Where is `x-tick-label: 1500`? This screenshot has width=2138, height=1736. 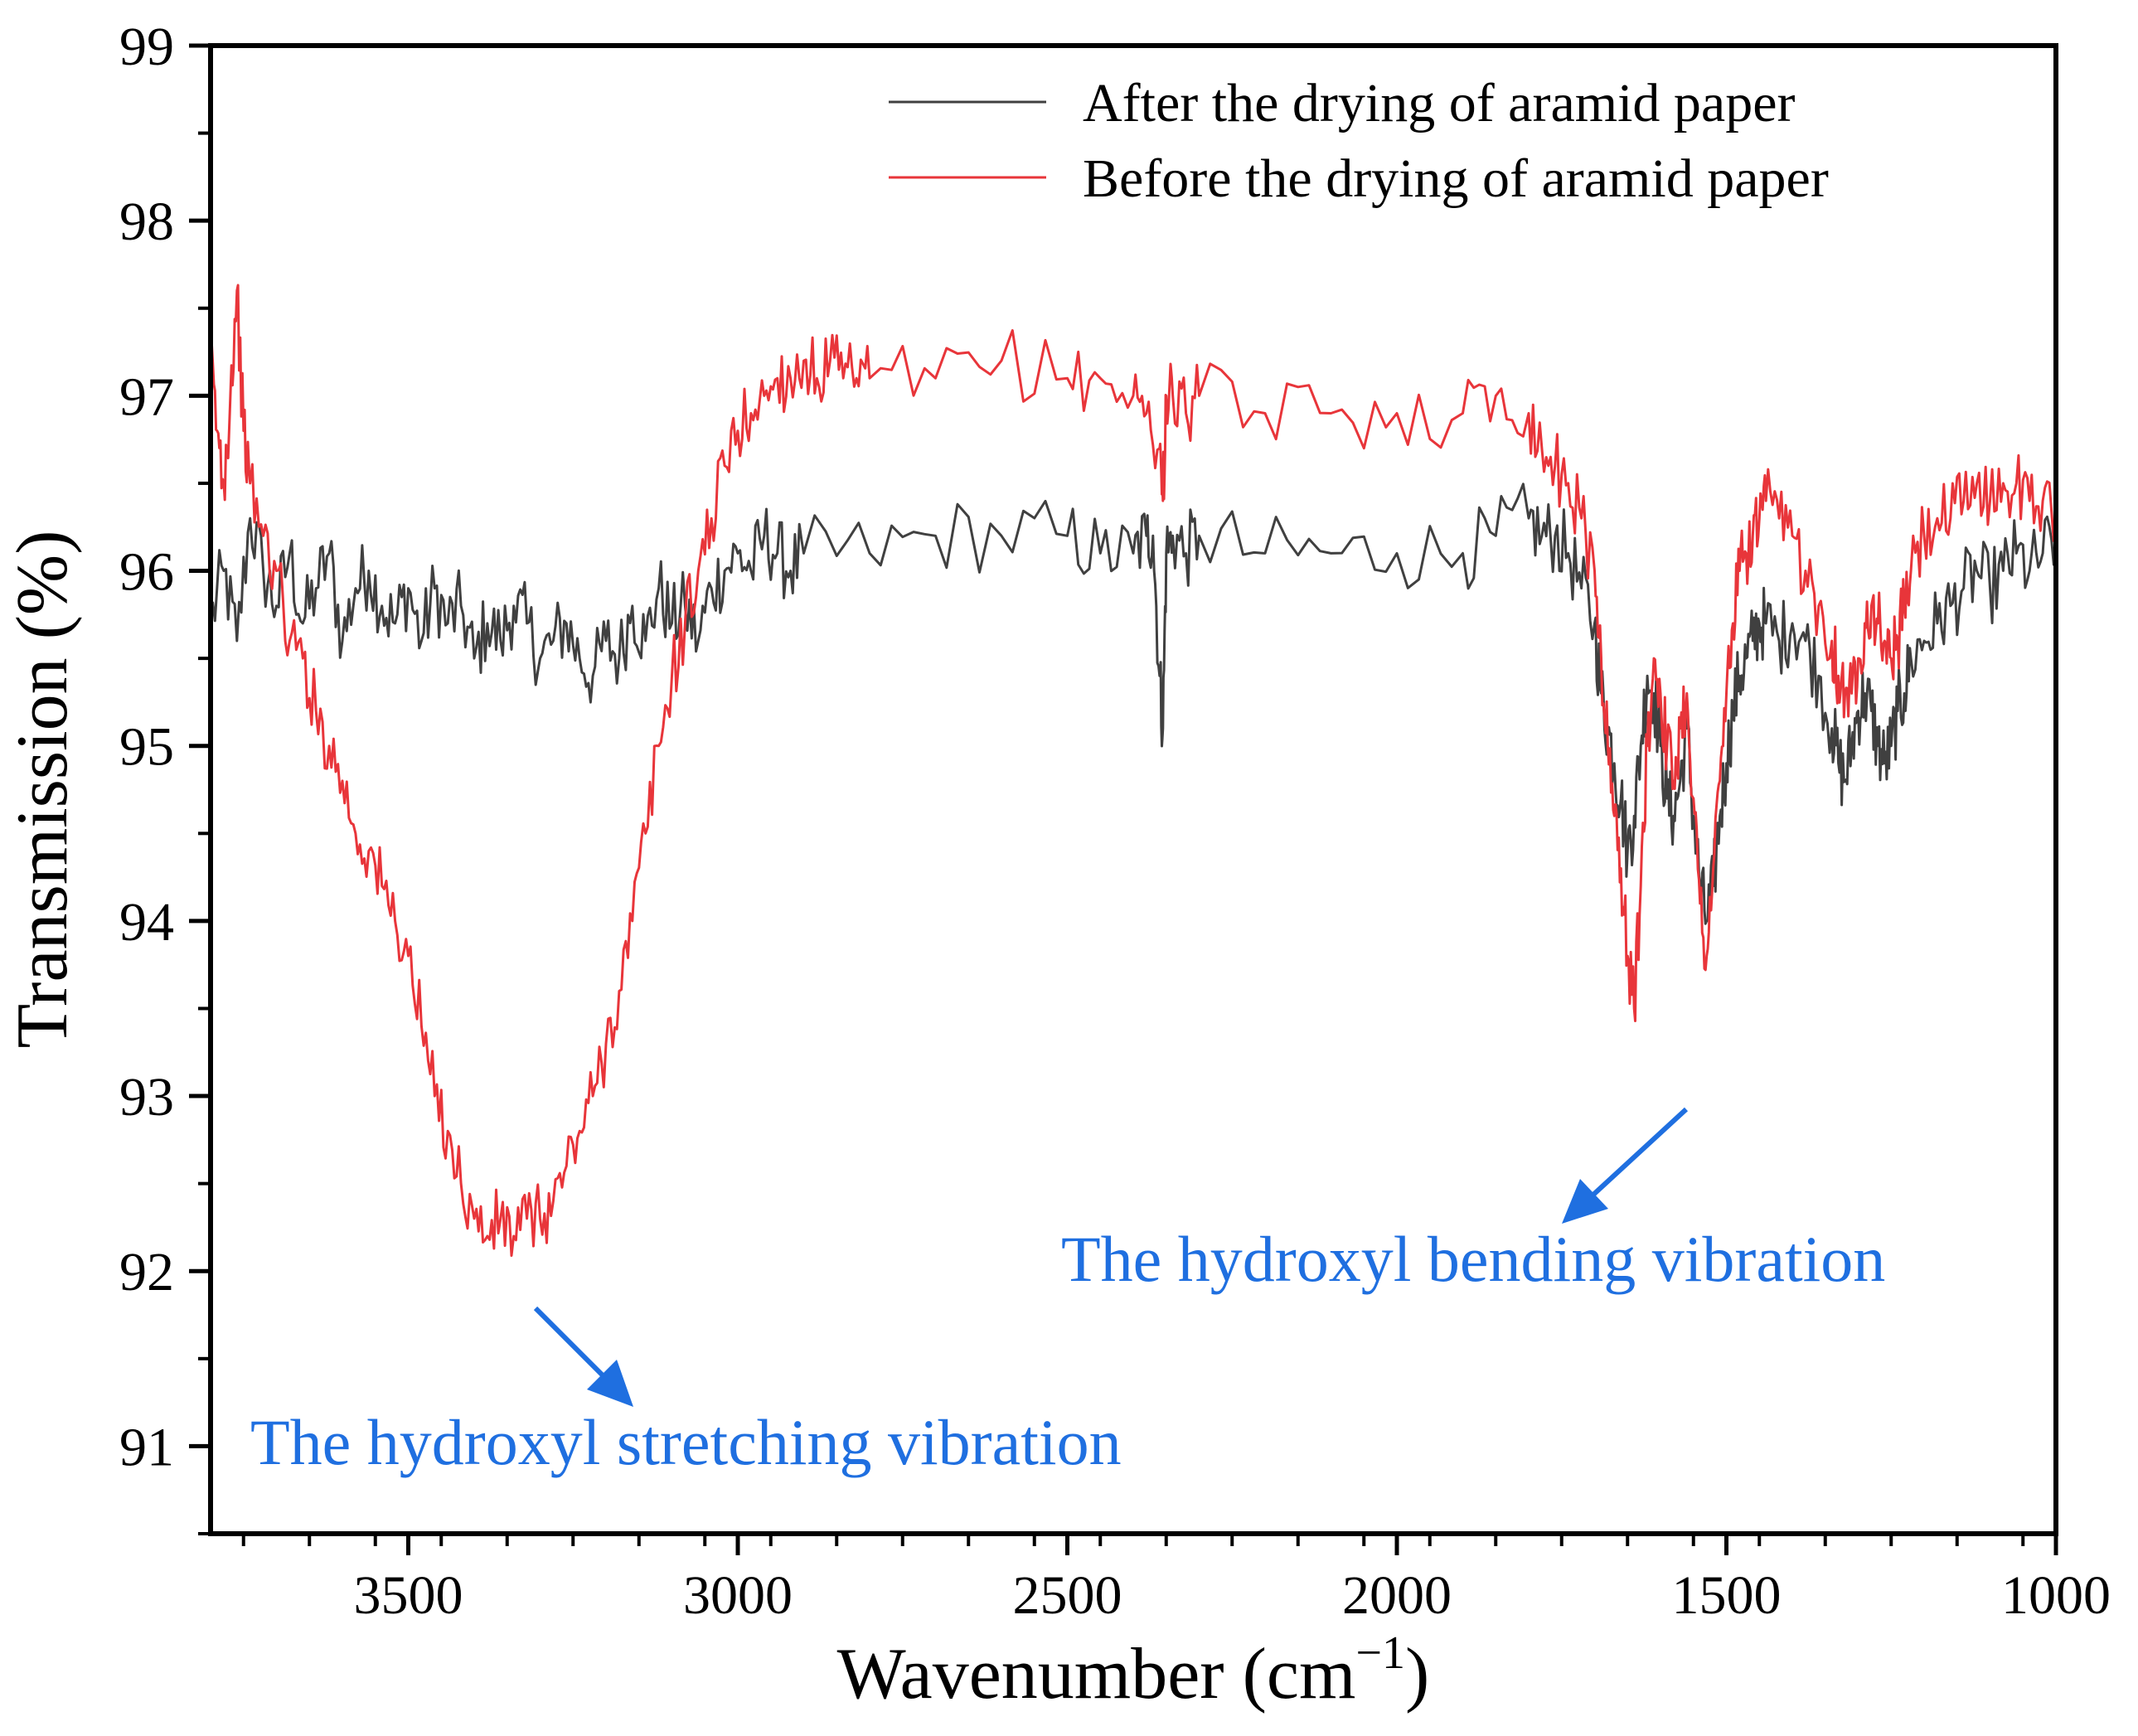
x-tick-label: 1500 is located at coordinates (1727, 1595).